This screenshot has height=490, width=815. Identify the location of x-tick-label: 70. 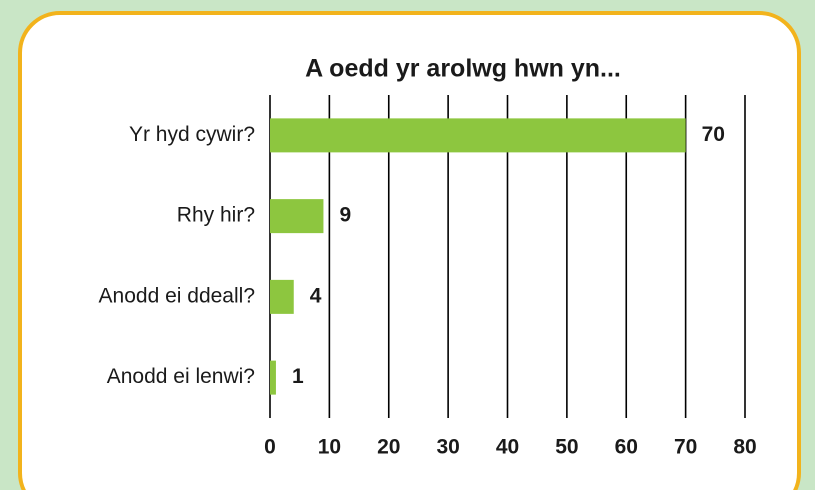
(685, 447).